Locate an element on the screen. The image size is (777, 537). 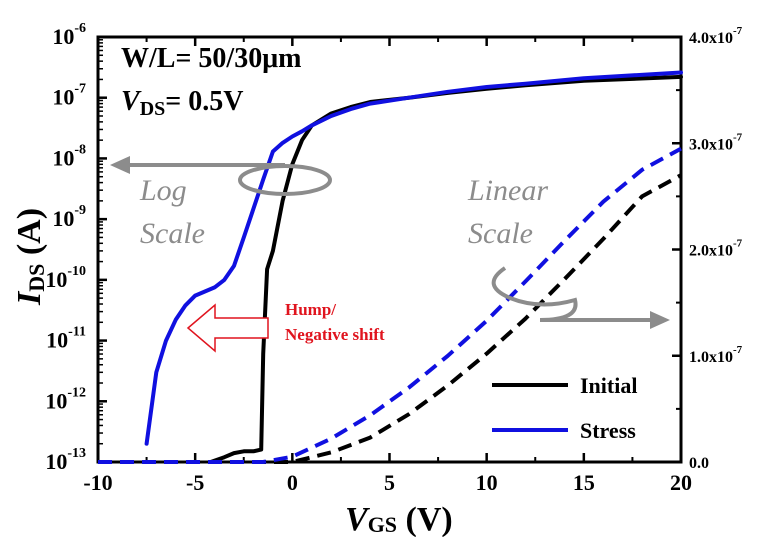
spec-vds: VDS= 0.5V is located at coordinates (182, 103).